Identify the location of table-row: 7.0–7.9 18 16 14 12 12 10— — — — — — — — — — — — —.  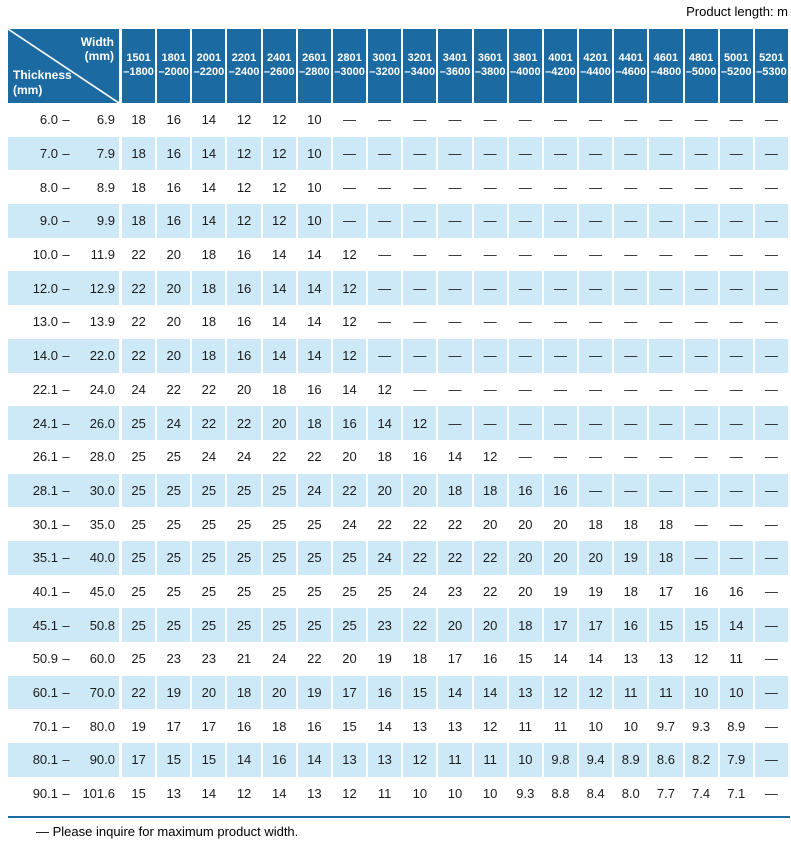
(399, 153).